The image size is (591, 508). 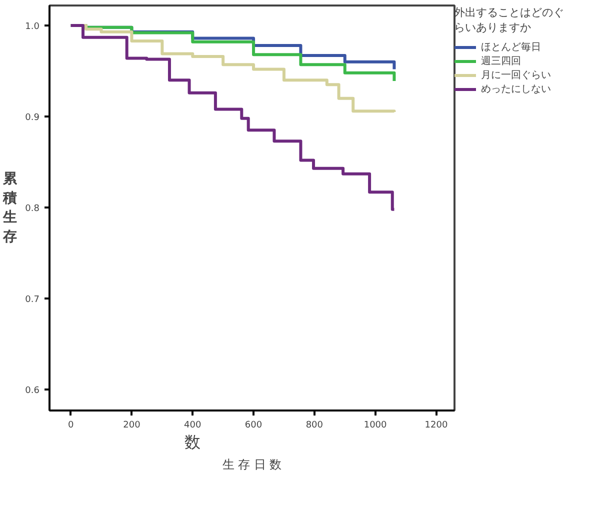 What do you see at coordinates (193, 425) in the screenshot?
I see `x-tick-label: 400` at bounding box center [193, 425].